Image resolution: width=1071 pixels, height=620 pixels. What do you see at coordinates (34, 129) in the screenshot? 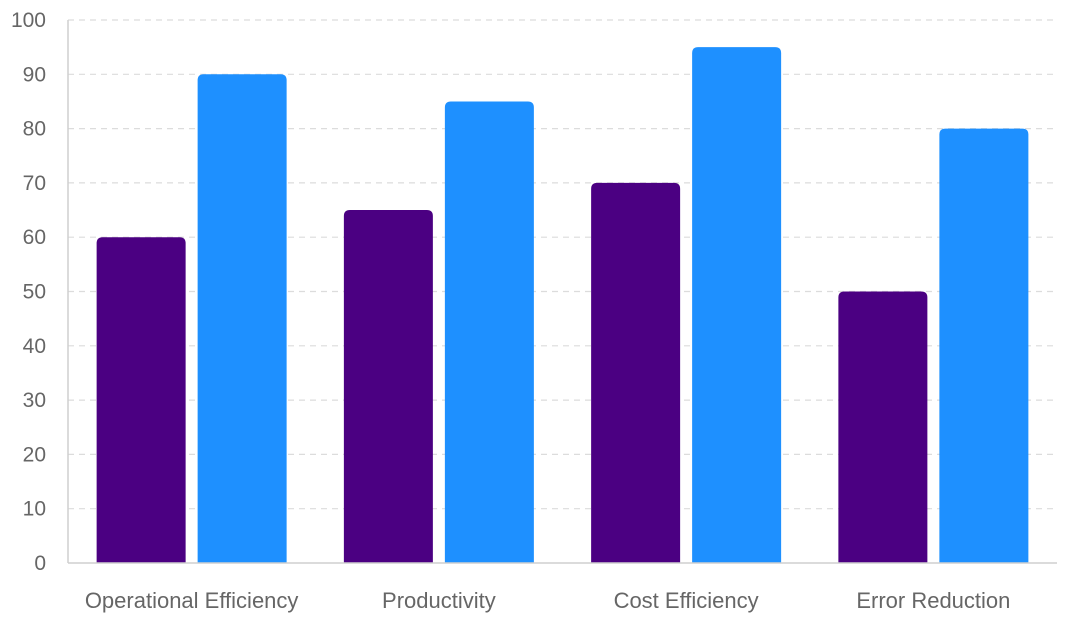
I see `y-tick-label-80: 80` at bounding box center [34, 129].